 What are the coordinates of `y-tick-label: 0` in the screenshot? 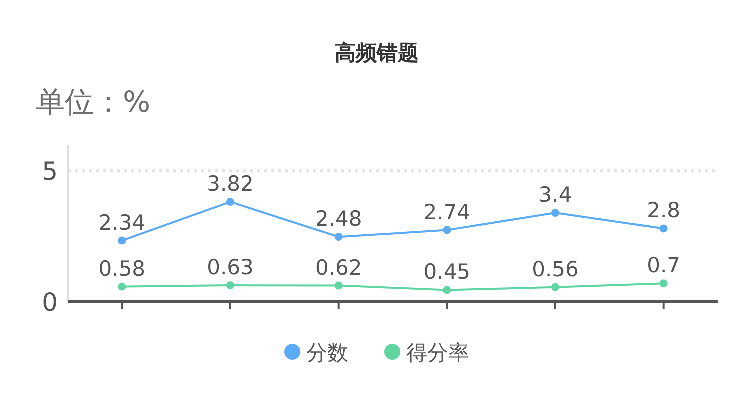 It's located at (50, 302).